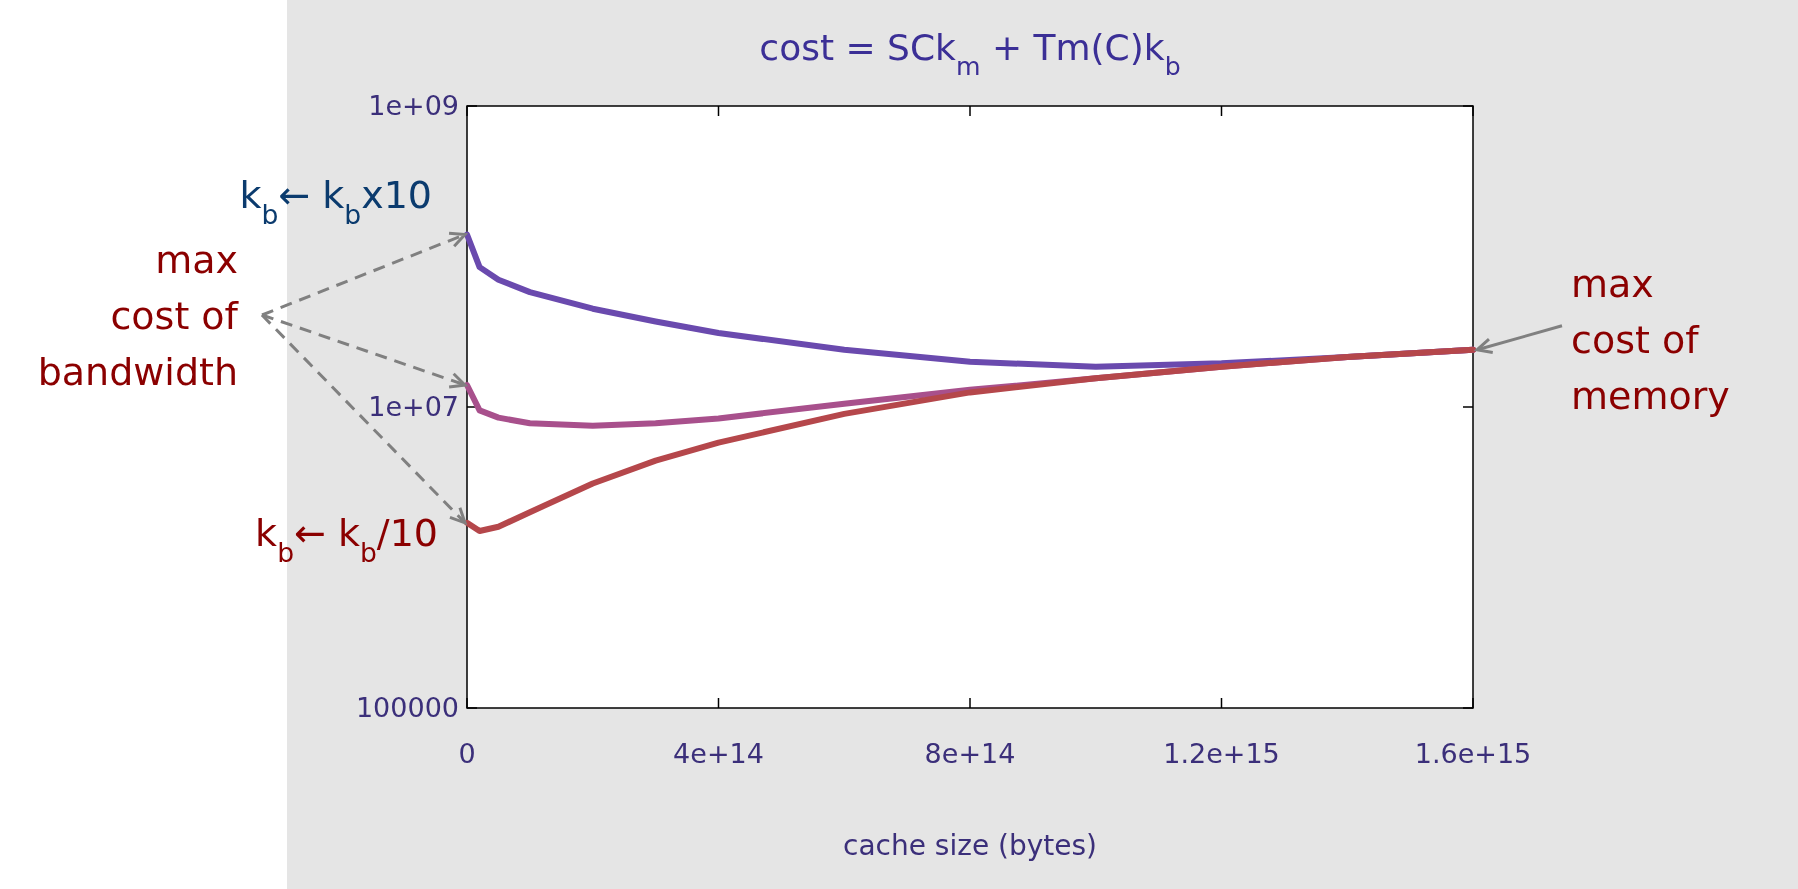  I want to click on x-tick-label: 1.6e+15, so click(1473, 753).